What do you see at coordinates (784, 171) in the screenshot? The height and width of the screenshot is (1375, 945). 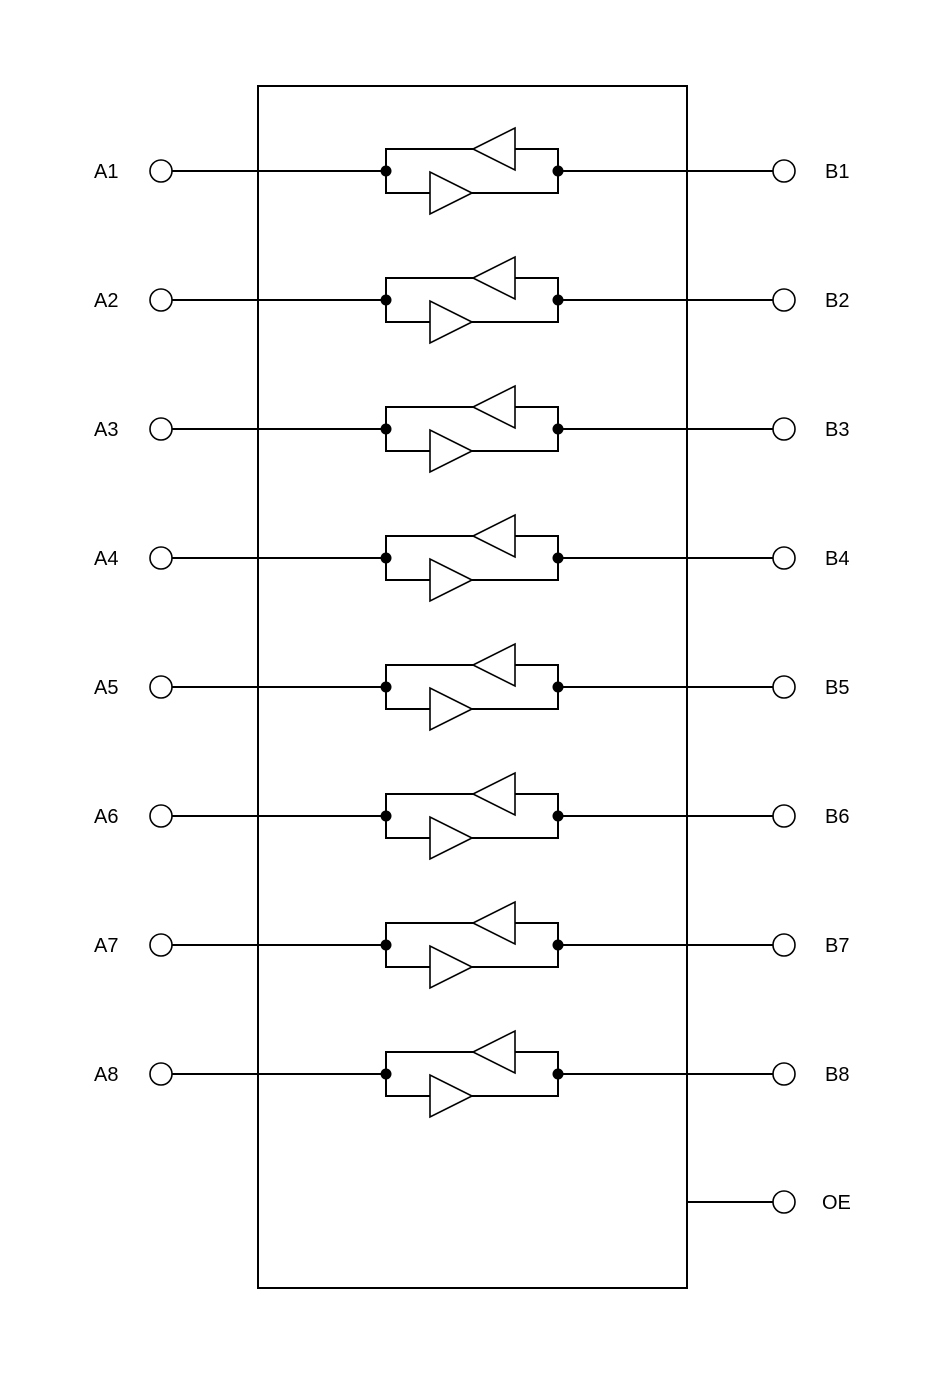 I see `b1-pin-terminal` at bounding box center [784, 171].